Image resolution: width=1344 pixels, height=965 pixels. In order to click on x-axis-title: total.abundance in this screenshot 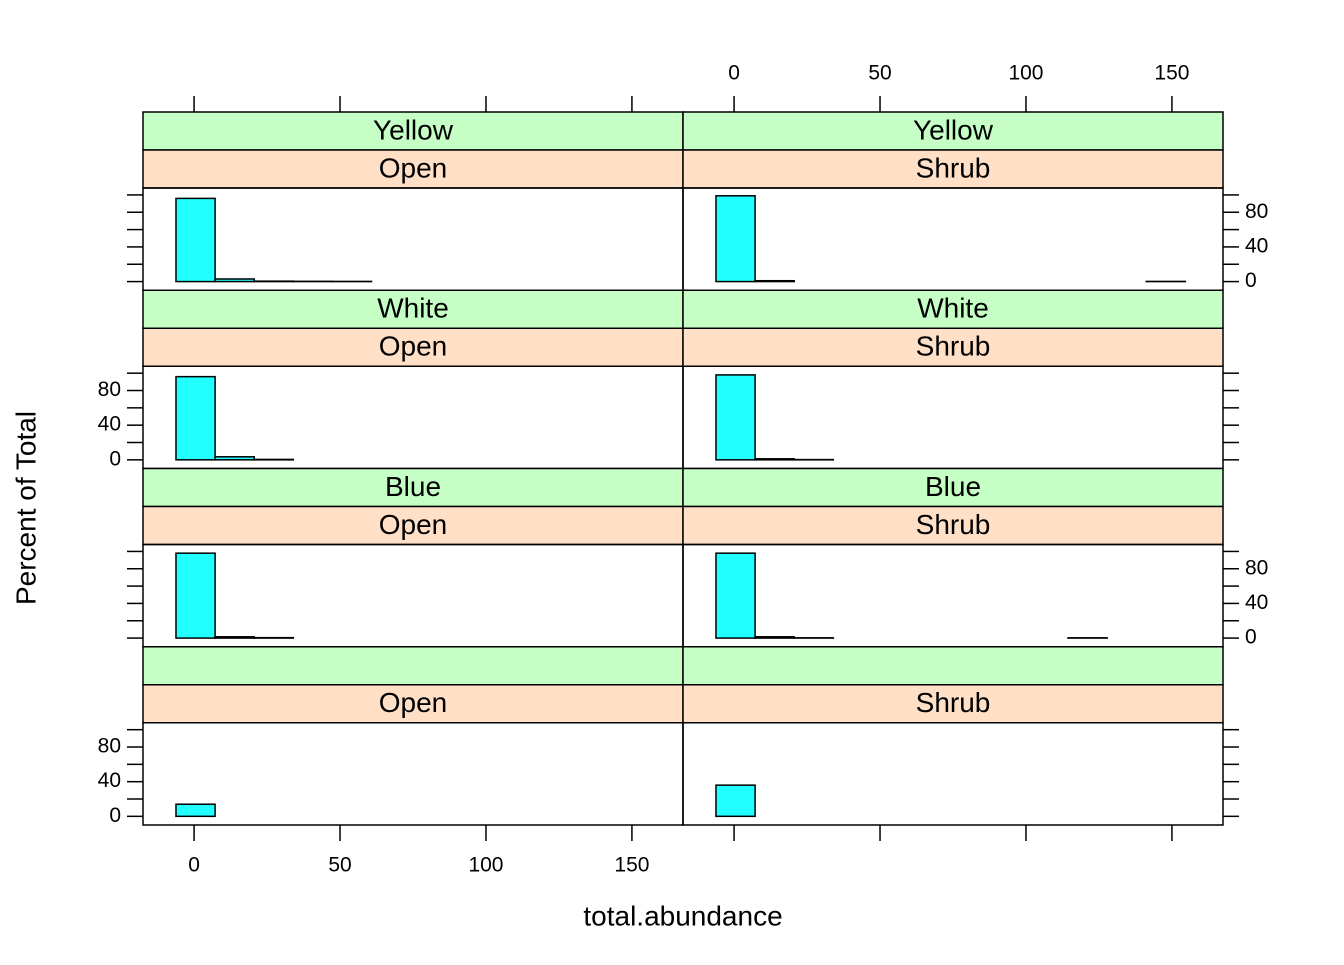, I will do `click(682, 915)`.